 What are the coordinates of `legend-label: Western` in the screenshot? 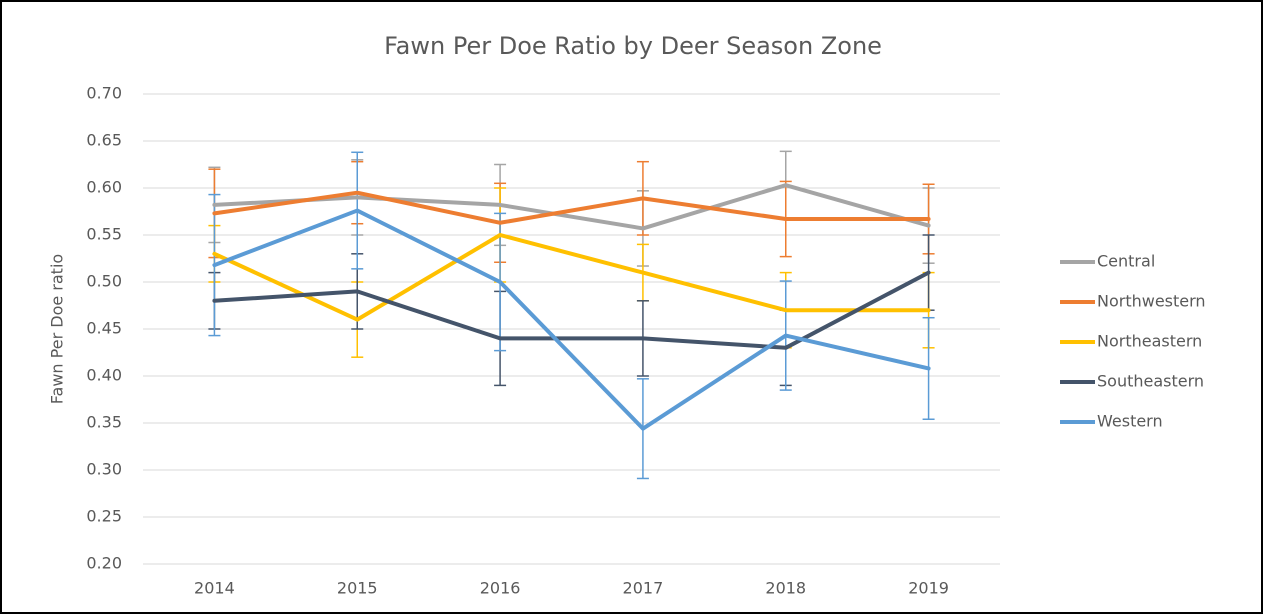 It's located at (1130, 421).